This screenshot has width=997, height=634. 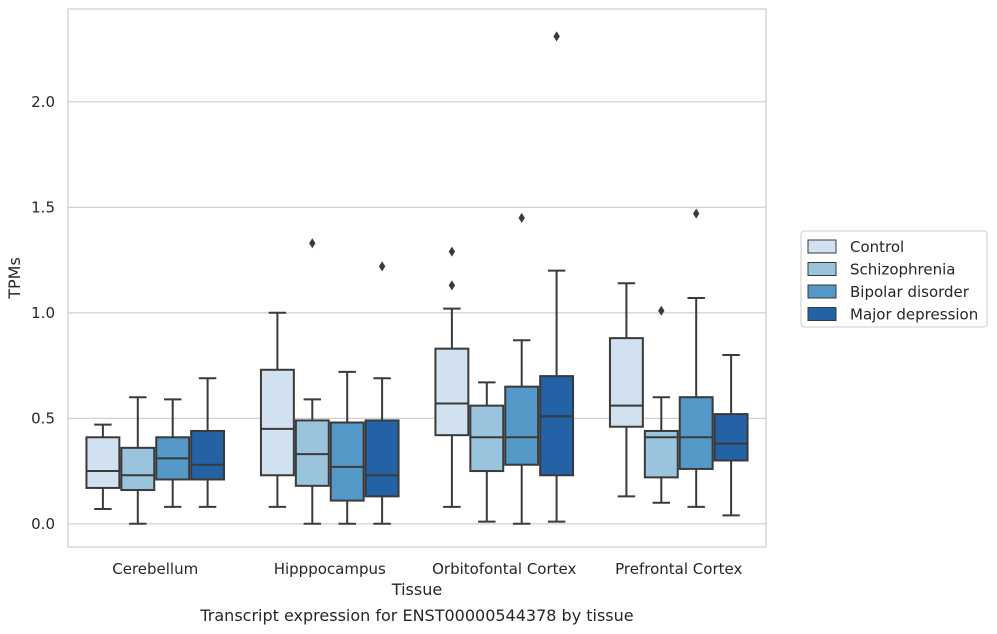 What do you see at coordinates (914, 315) in the screenshot?
I see `legend-label: Major depression` at bounding box center [914, 315].